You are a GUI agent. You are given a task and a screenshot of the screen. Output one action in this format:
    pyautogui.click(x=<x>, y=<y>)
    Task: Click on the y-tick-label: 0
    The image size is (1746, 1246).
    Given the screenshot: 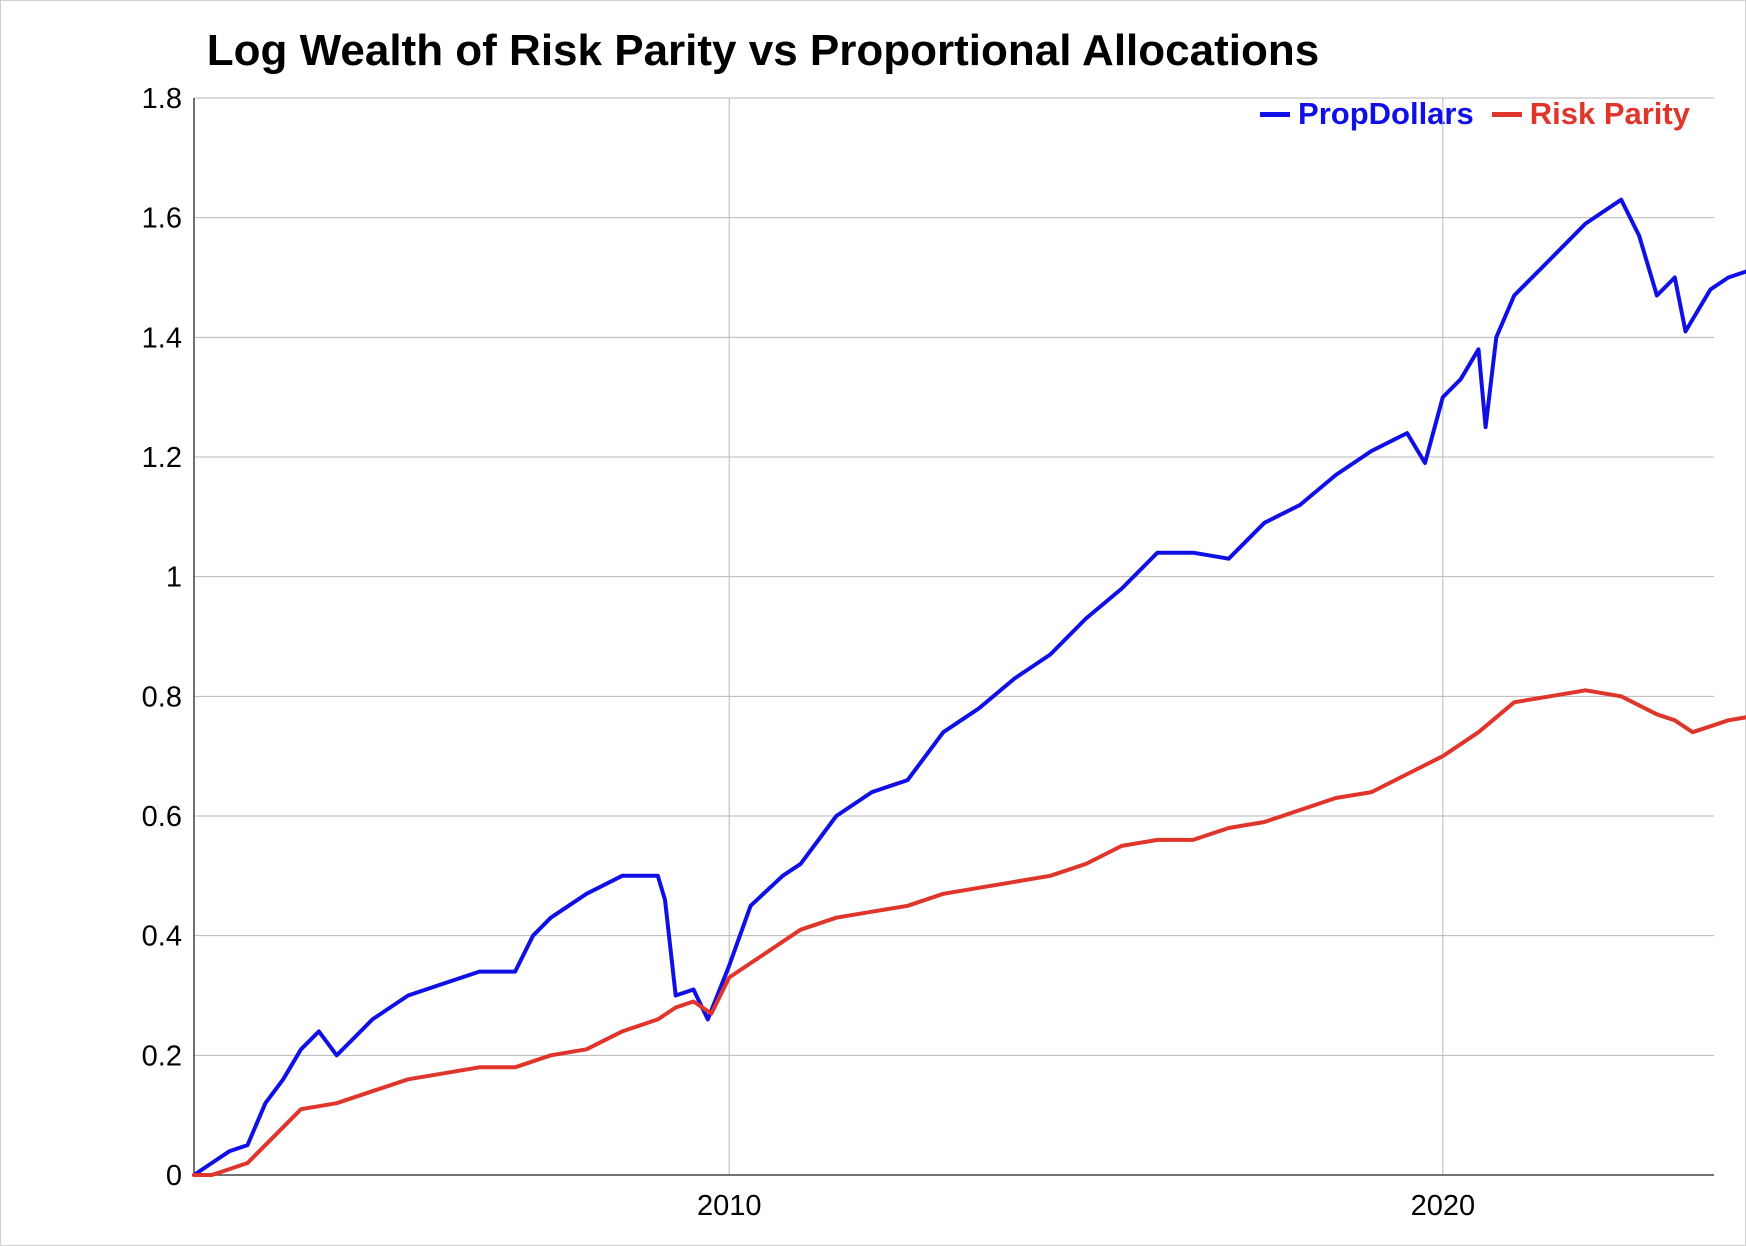 What is the action you would take?
    pyautogui.click(x=174, y=1176)
    